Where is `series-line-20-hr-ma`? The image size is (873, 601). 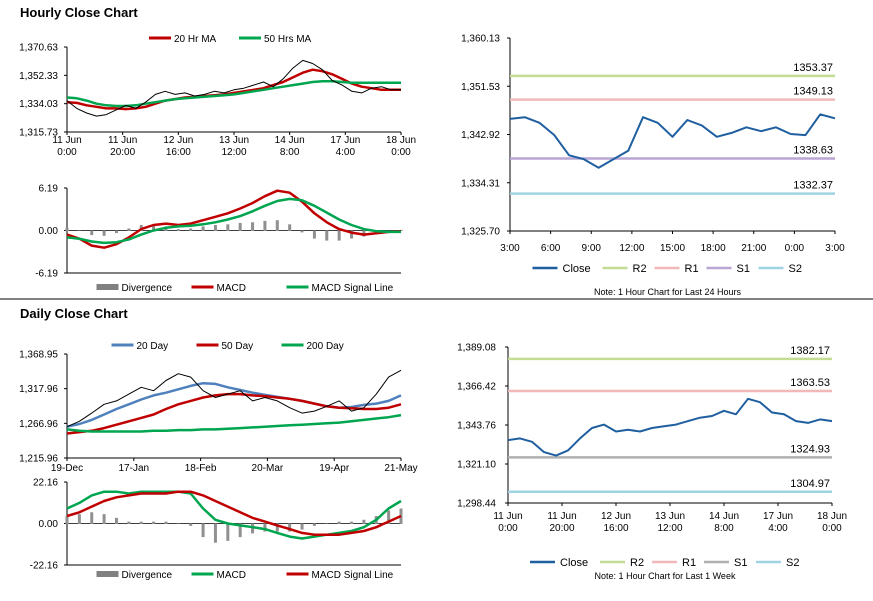
series-line-20-hr-ma is located at coordinates (233, 89).